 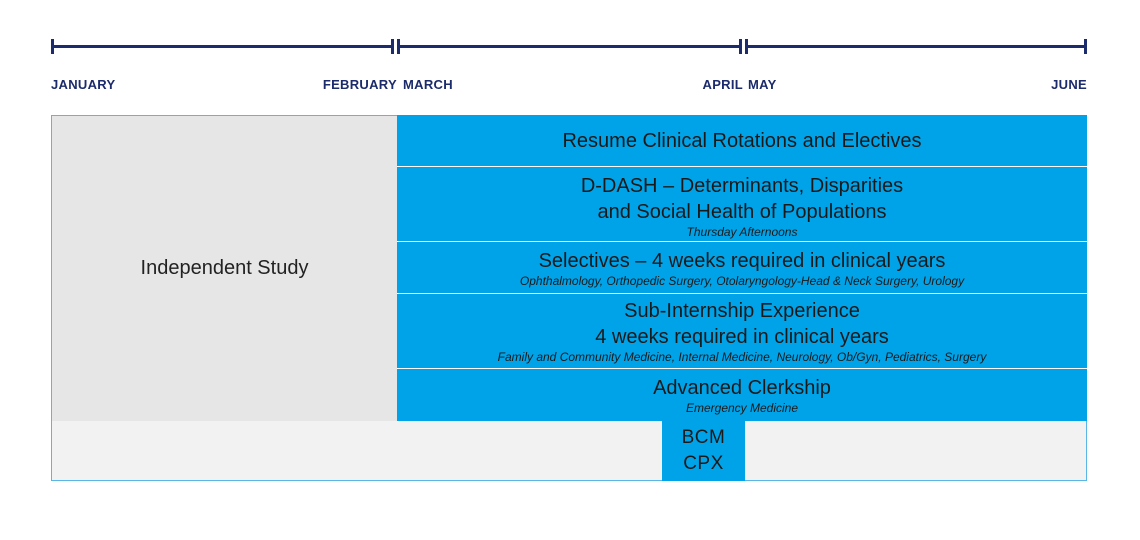 What do you see at coordinates (703, 437) in the screenshot?
I see `bcm-label: BCM` at bounding box center [703, 437].